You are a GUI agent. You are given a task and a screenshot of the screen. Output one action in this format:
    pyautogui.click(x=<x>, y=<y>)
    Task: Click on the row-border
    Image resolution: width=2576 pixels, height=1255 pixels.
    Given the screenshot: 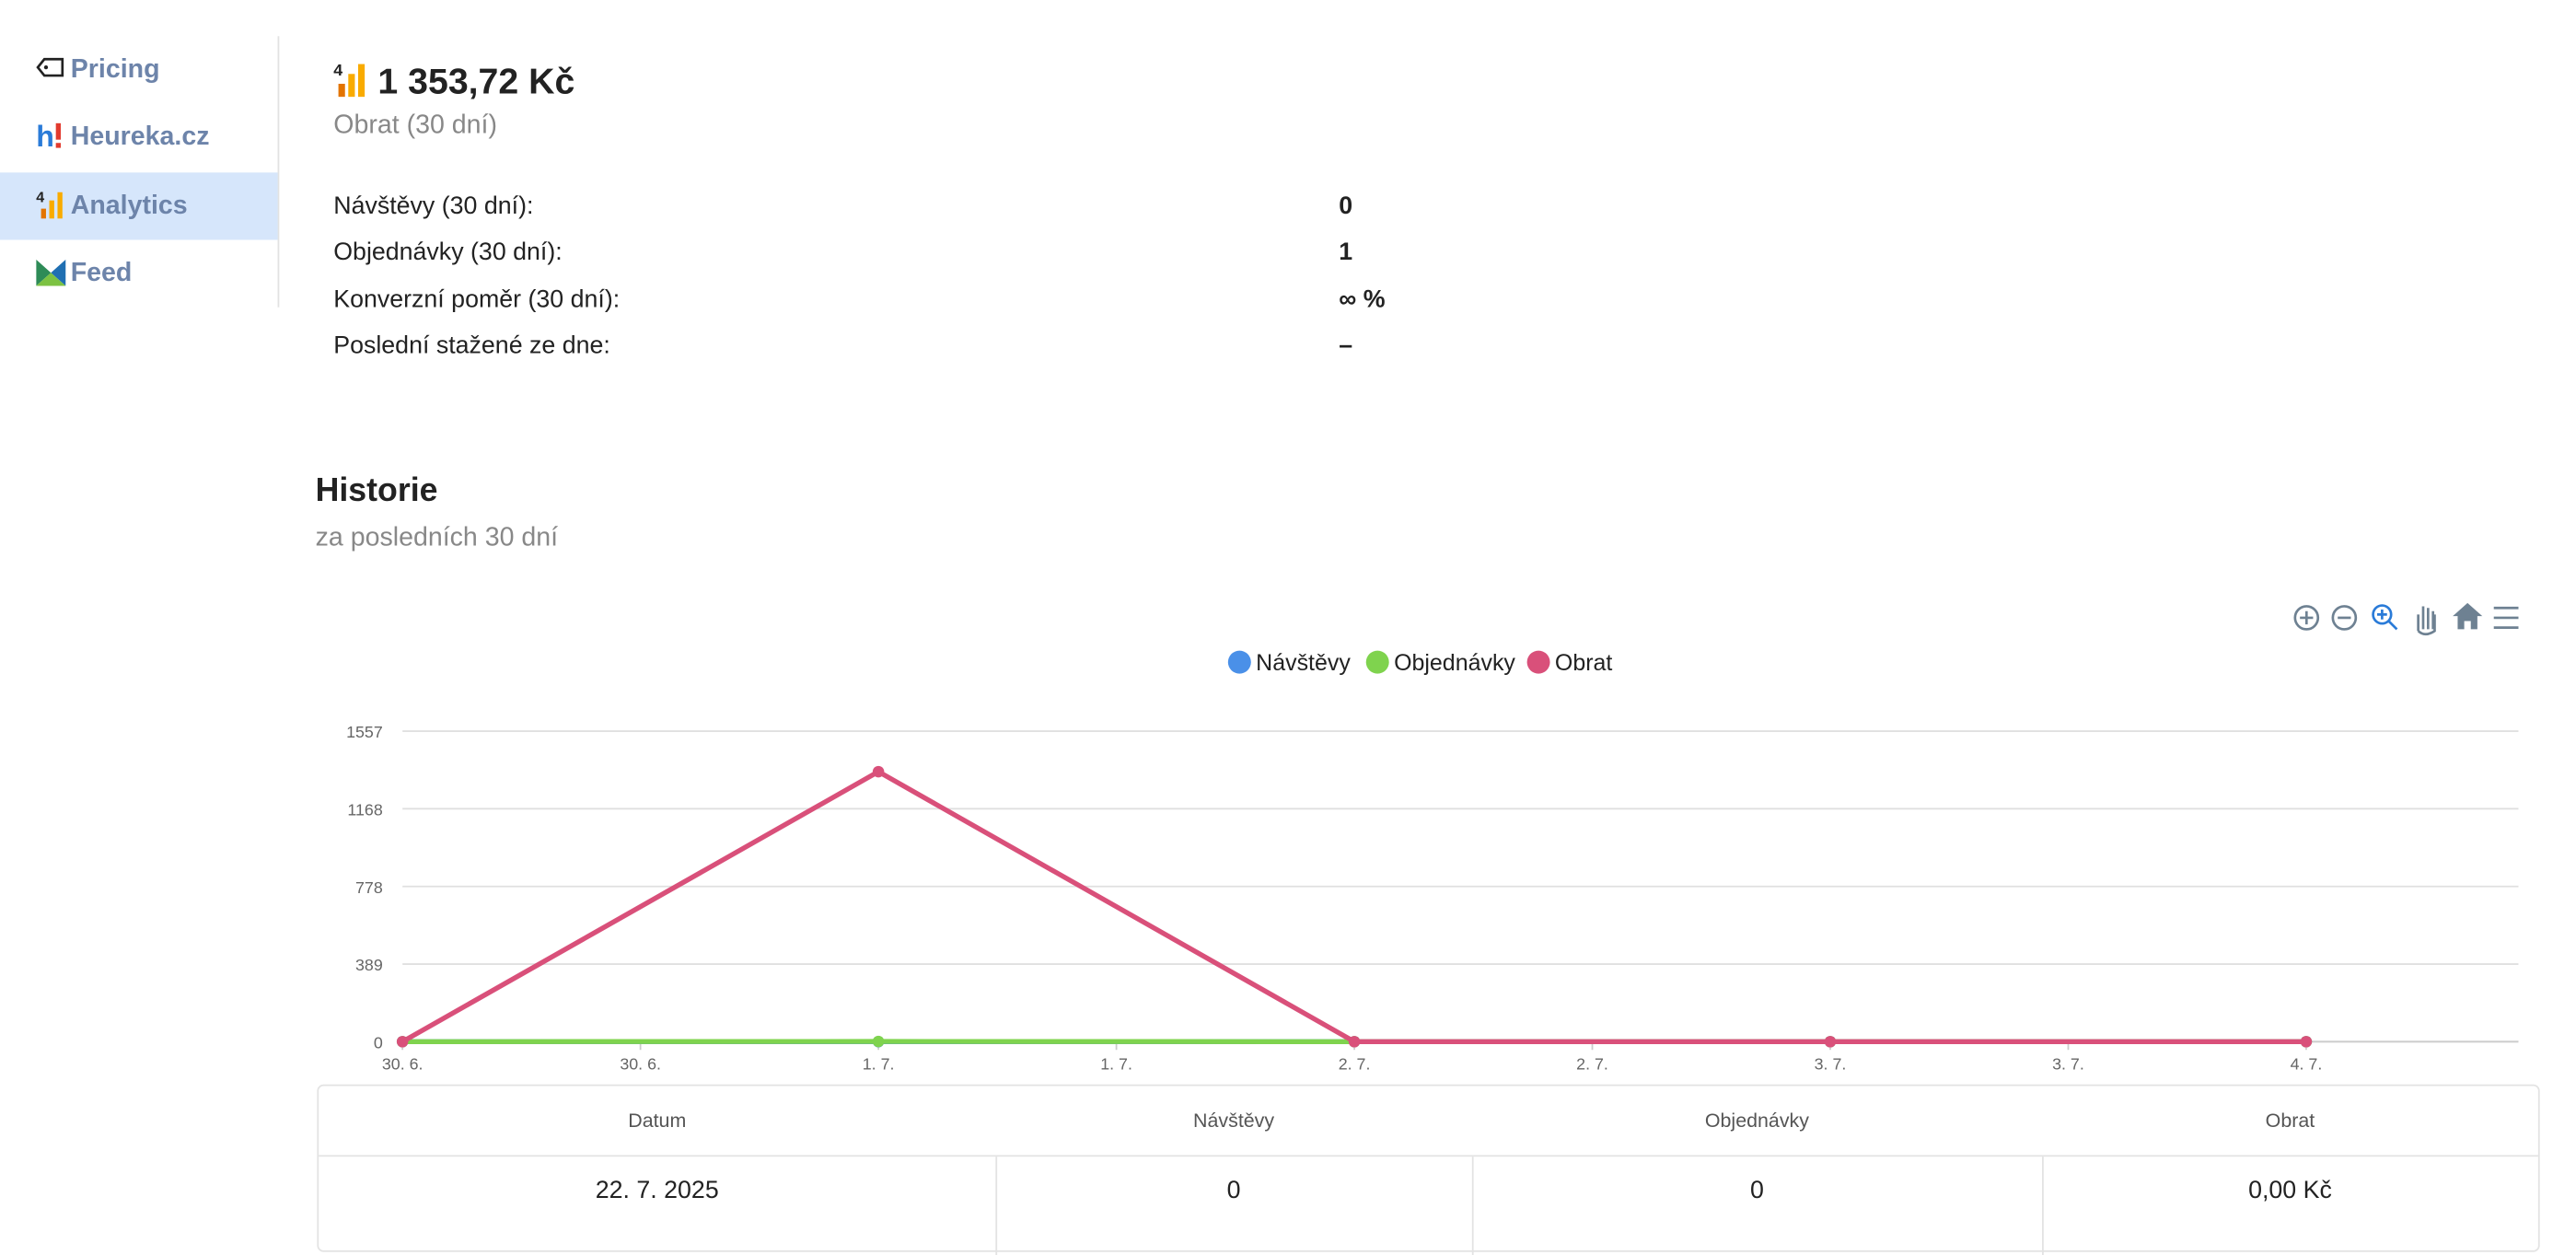 What is the action you would take?
    pyautogui.click(x=1428, y=1156)
    